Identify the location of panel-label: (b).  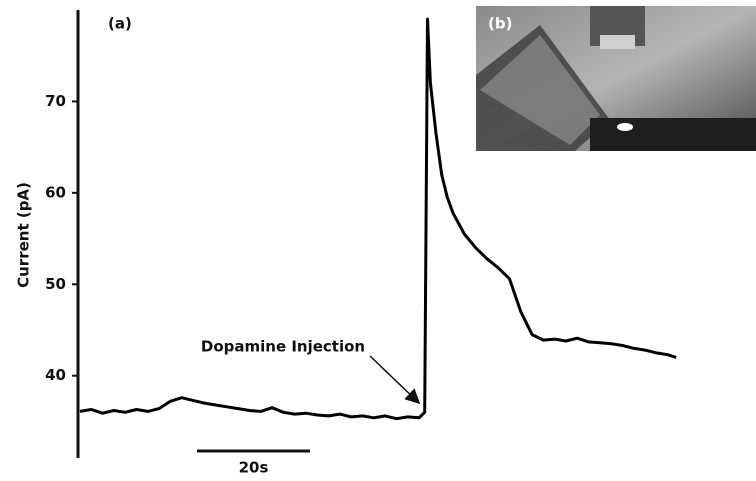
(500, 24).